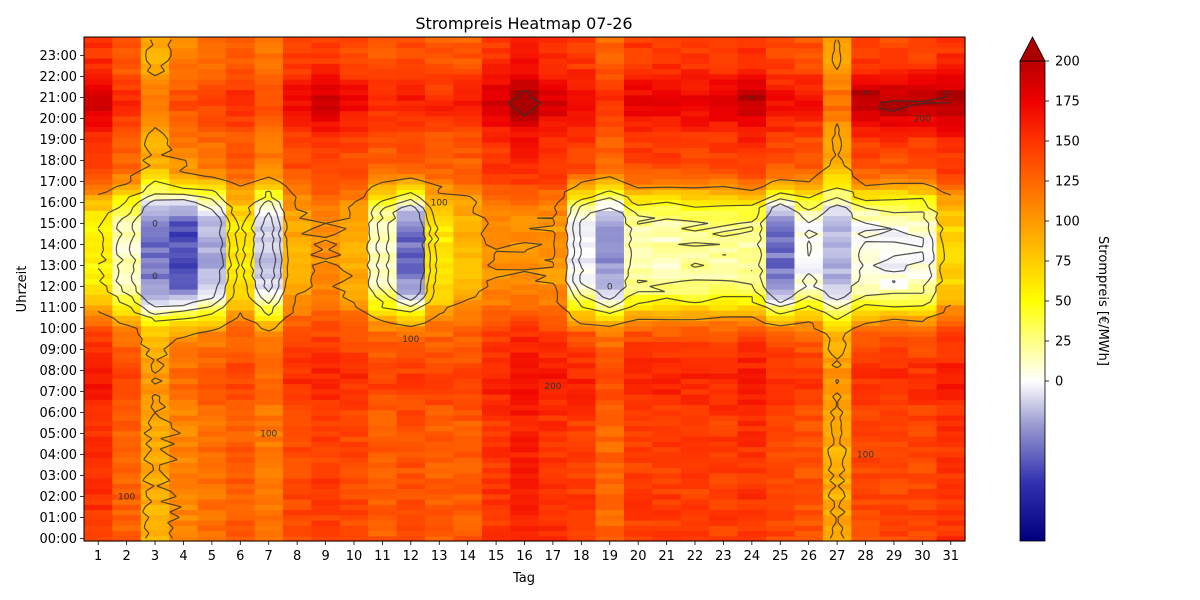 The width and height of the screenshot is (1200, 600). Describe the element at coordinates (1059, 382) in the screenshot. I see `colorbar-tick-label: 0` at that location.